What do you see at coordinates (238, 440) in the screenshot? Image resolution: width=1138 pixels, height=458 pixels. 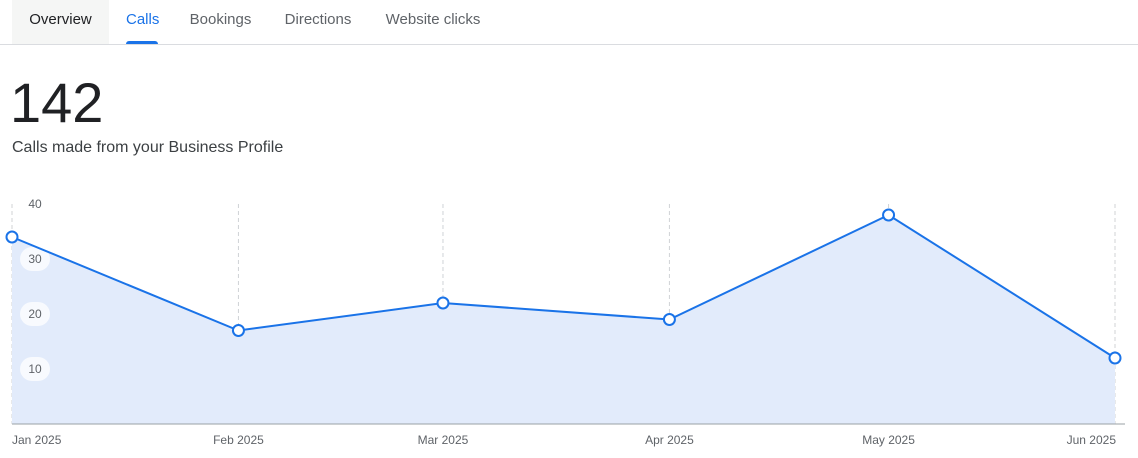 I see `x-tick-label: Feb 2025` at bounding box center [238, 440].